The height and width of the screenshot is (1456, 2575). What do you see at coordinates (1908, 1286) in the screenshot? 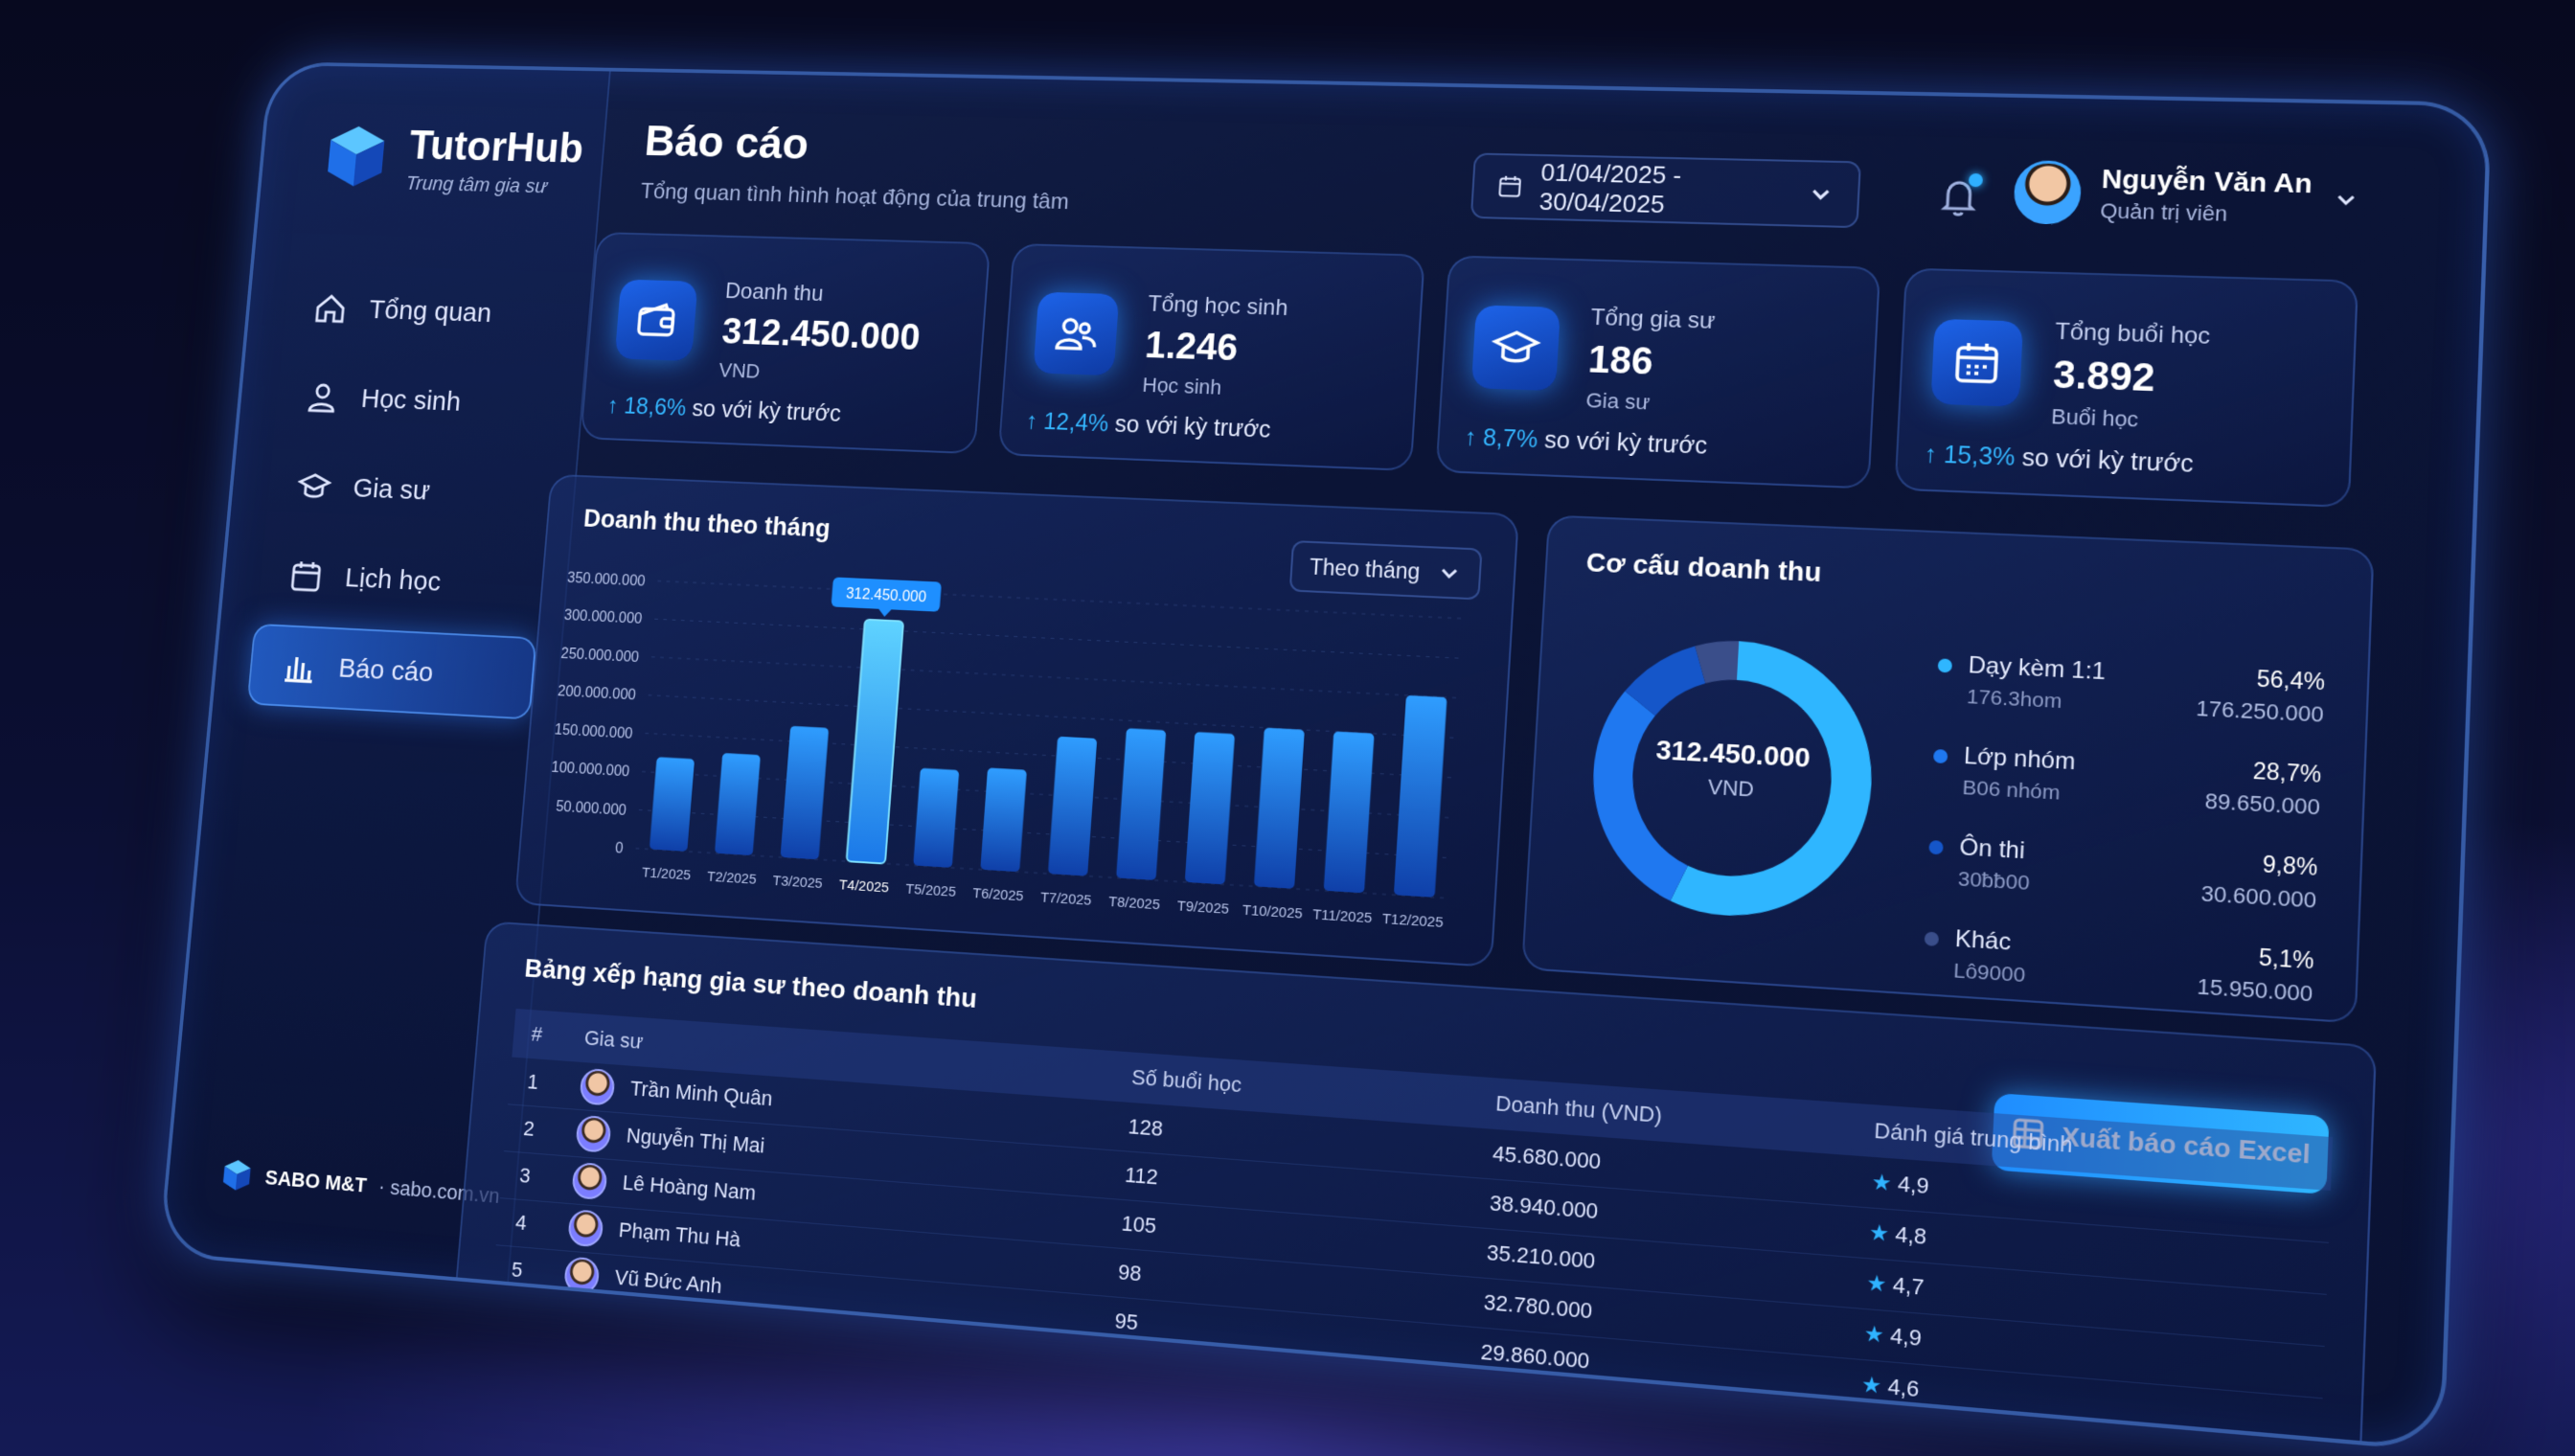
I see `rating-value: 4,7` at bounding box center [1908, 1286].